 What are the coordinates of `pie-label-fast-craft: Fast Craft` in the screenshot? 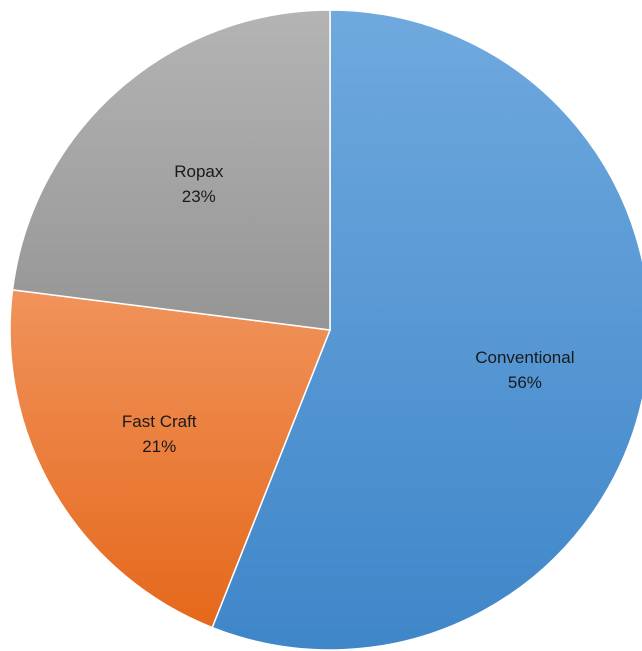 It's located at (159, 421).